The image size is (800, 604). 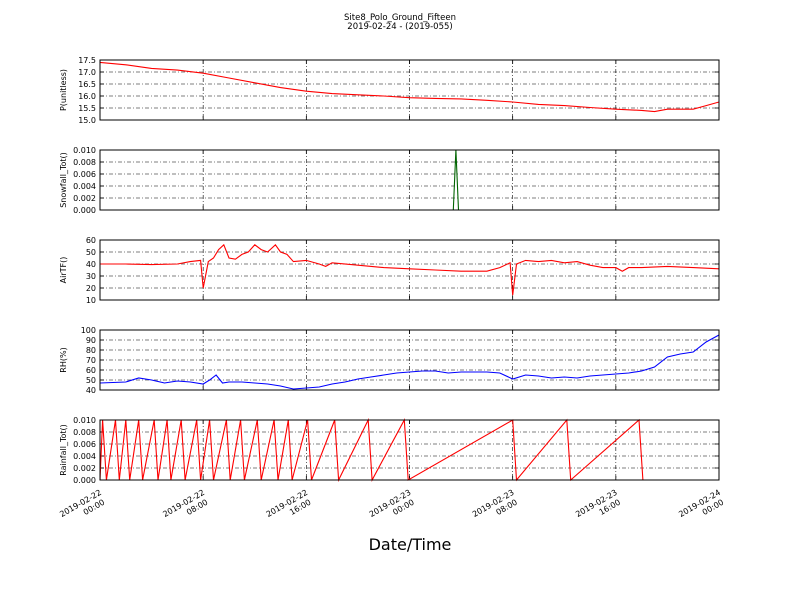 I want to click on y-tick-label: 16.5, so click(x=87, y=84).